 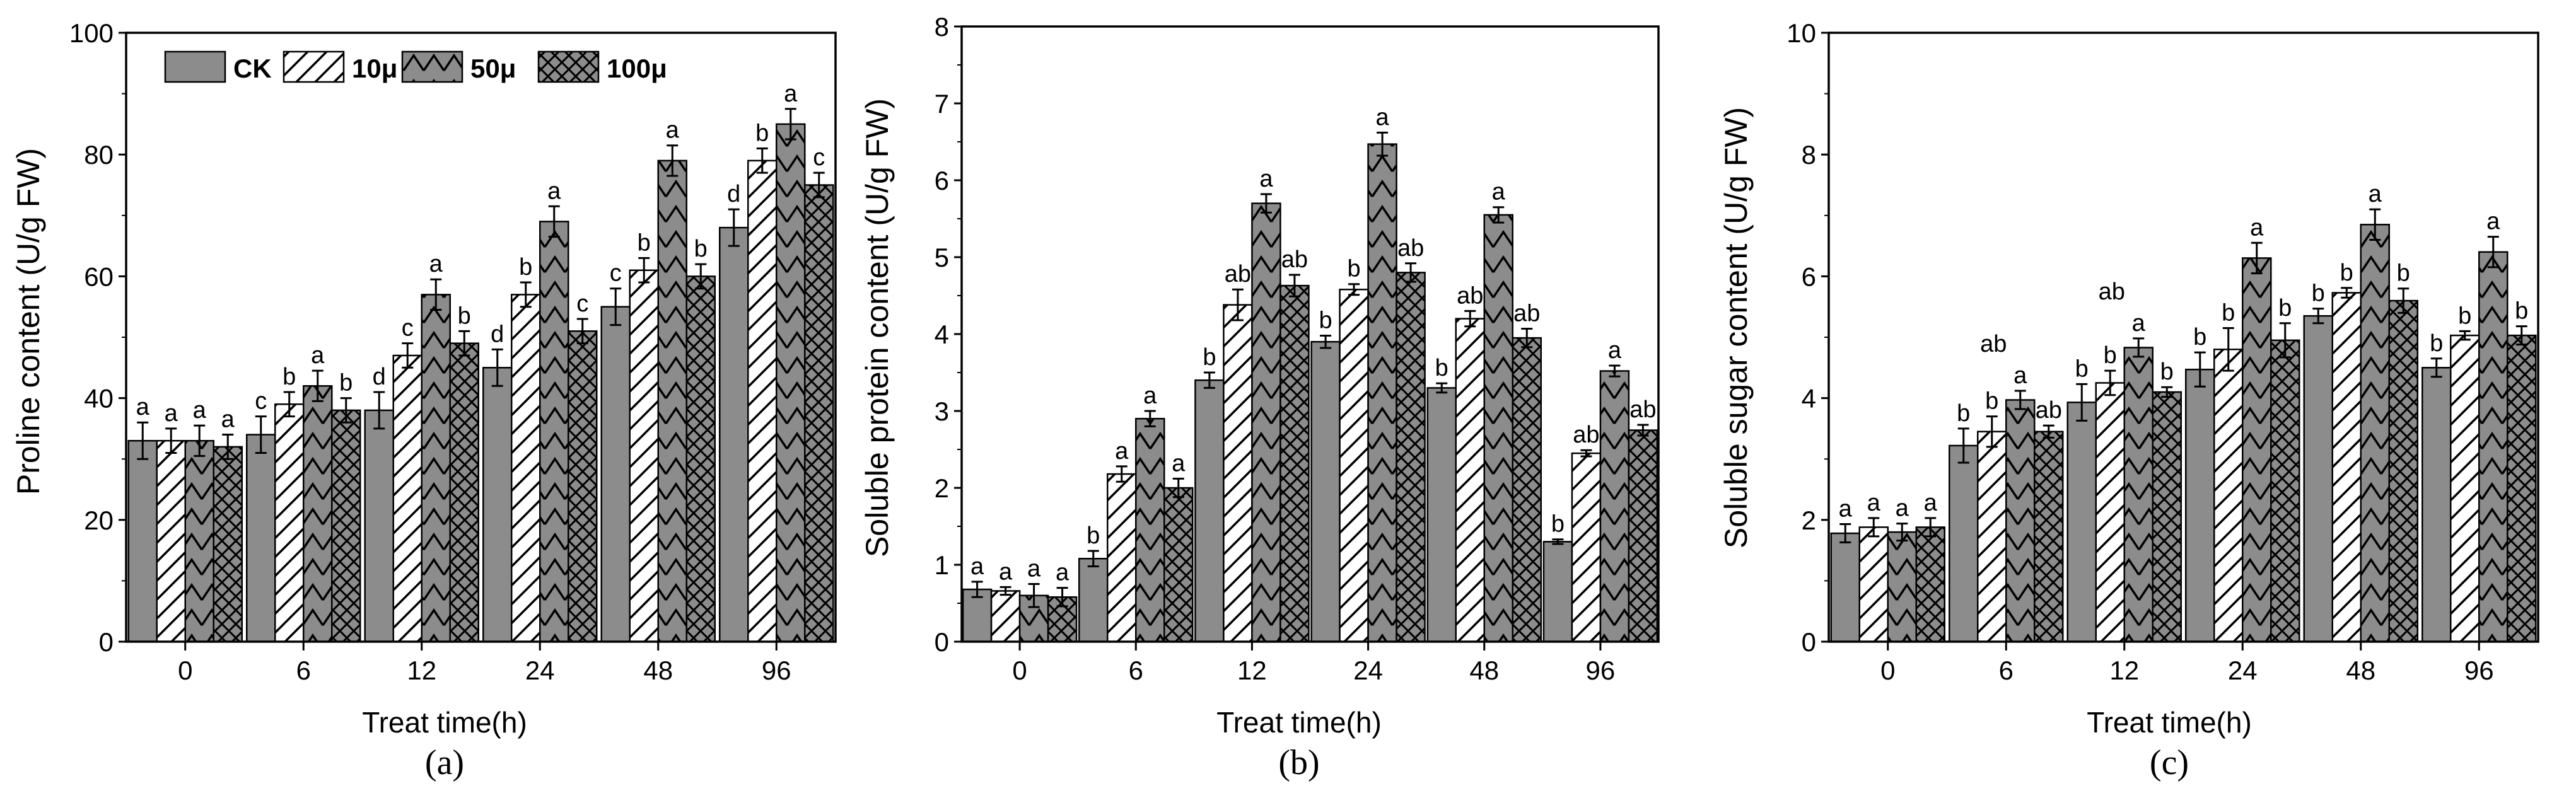 What do you see at coordinates (415, 66) in the screenshot?
I see `legend: CK 10μ 50μ 100μ` at bounding box center [415, 66].